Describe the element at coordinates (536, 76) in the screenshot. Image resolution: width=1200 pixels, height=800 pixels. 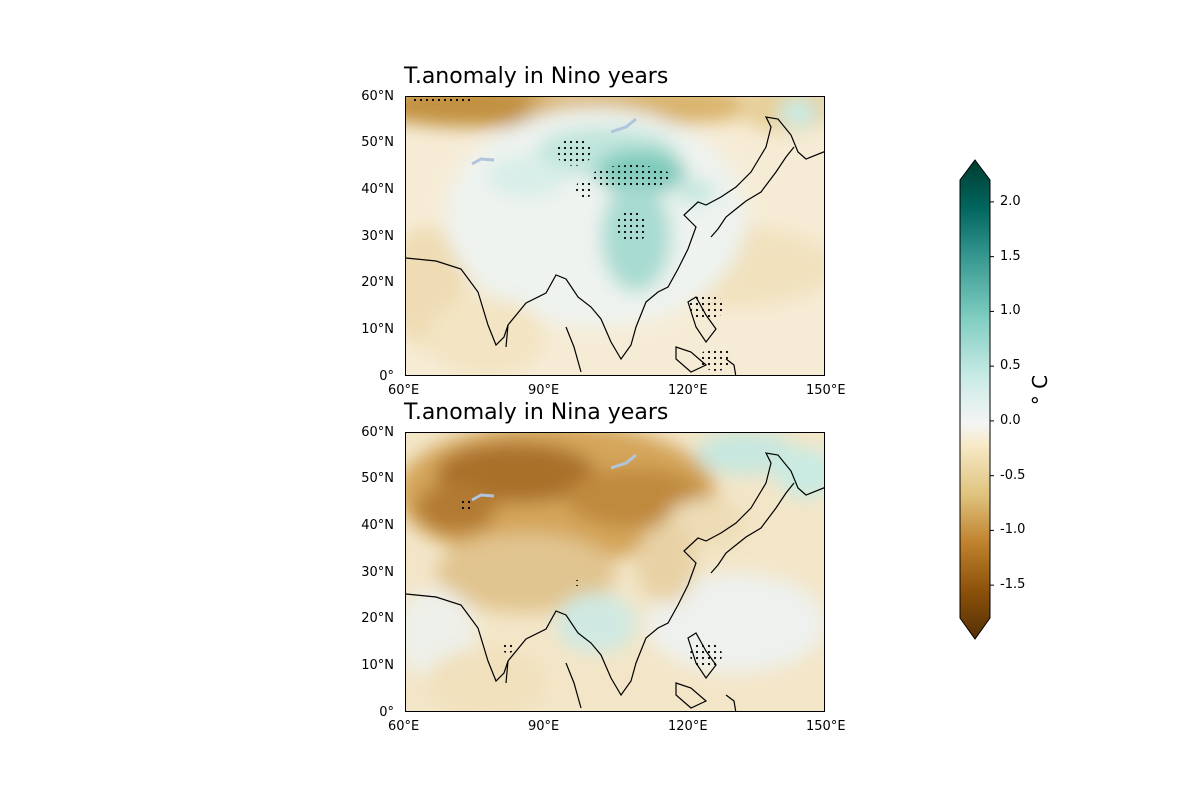
I see `panel1-title: T.anomaly in Nino years` at that location.